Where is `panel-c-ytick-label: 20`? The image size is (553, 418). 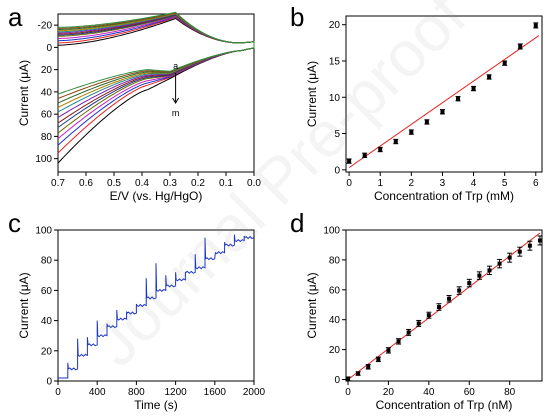
panel-c-ytick-label: 20 is located at coordinates (47, 351).